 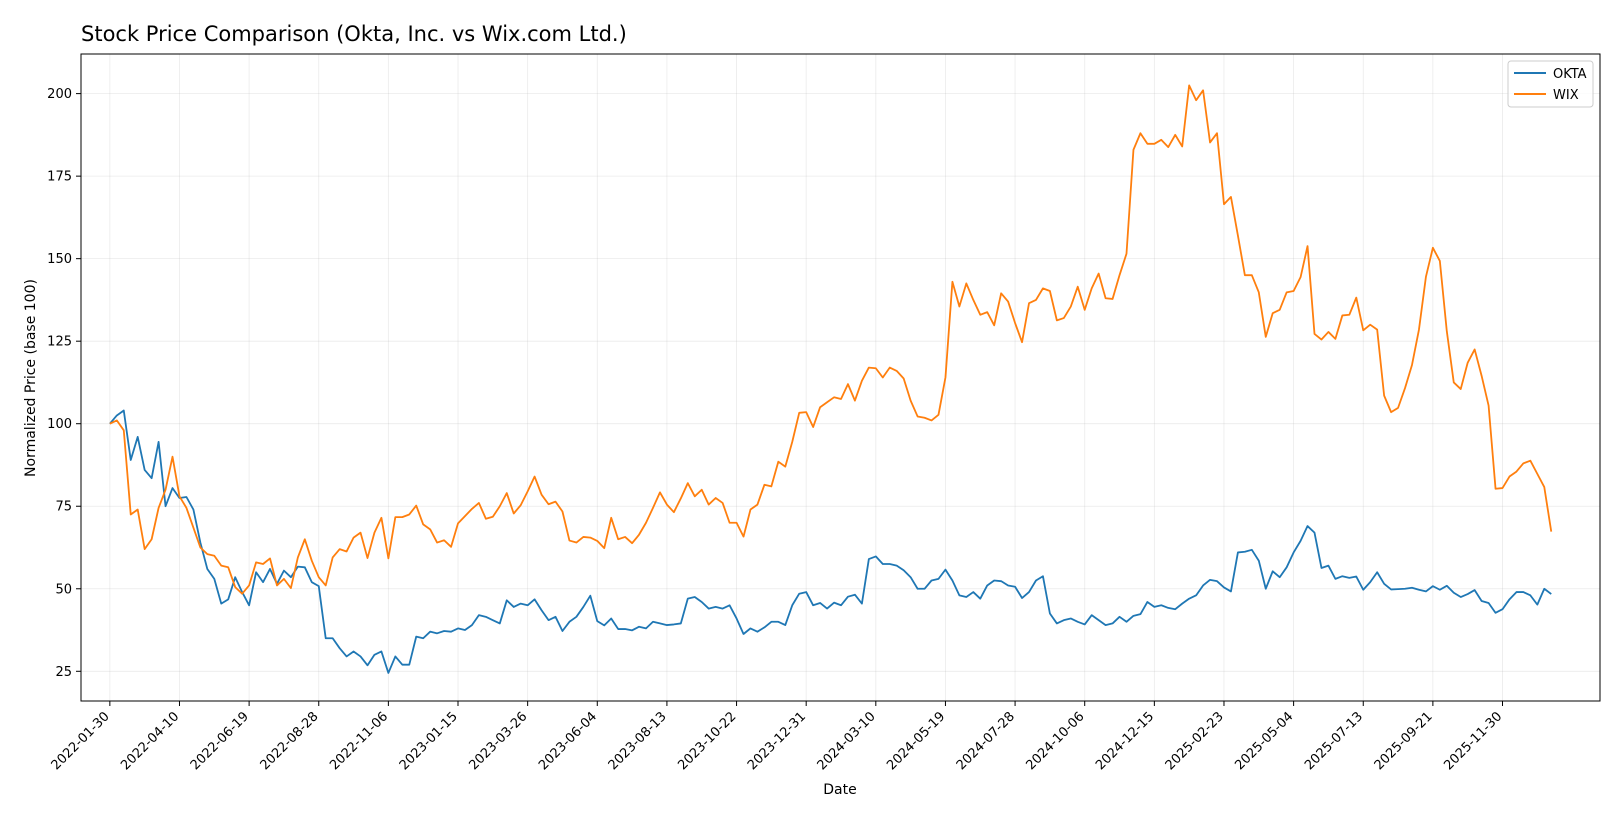 What do you see at coordinates (59, 94) in the screenshot?
I see `y-tick-label: 200` at bounding box center [59, 94].